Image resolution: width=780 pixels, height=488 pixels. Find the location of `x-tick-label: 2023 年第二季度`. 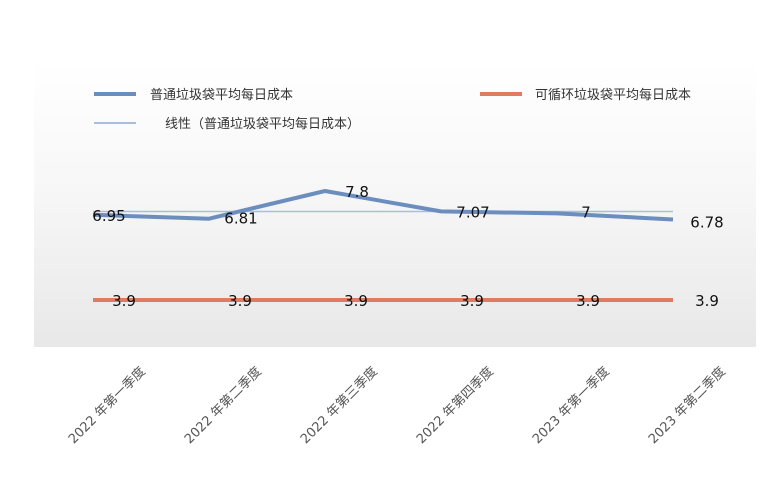

x-tick-label: 2023 年第二季度 is located at coordinates (687, 406).